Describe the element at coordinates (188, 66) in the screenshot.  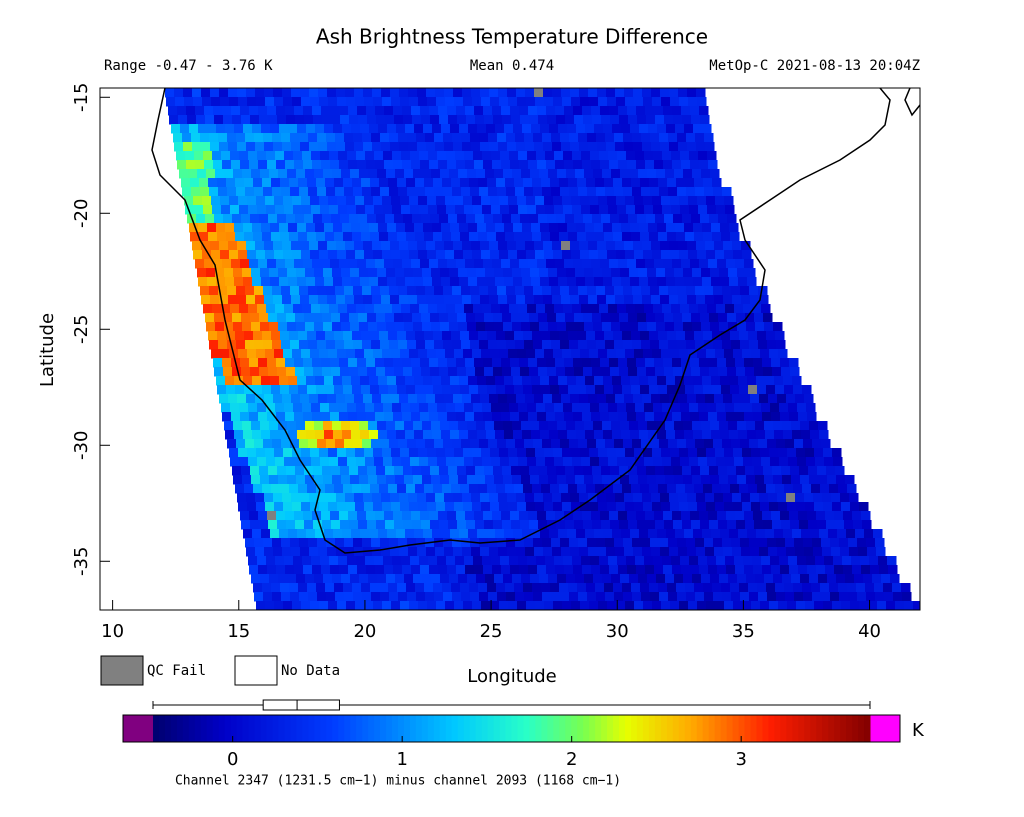
I see `range-label: Range -0.47 - 3.76 K` at that location.